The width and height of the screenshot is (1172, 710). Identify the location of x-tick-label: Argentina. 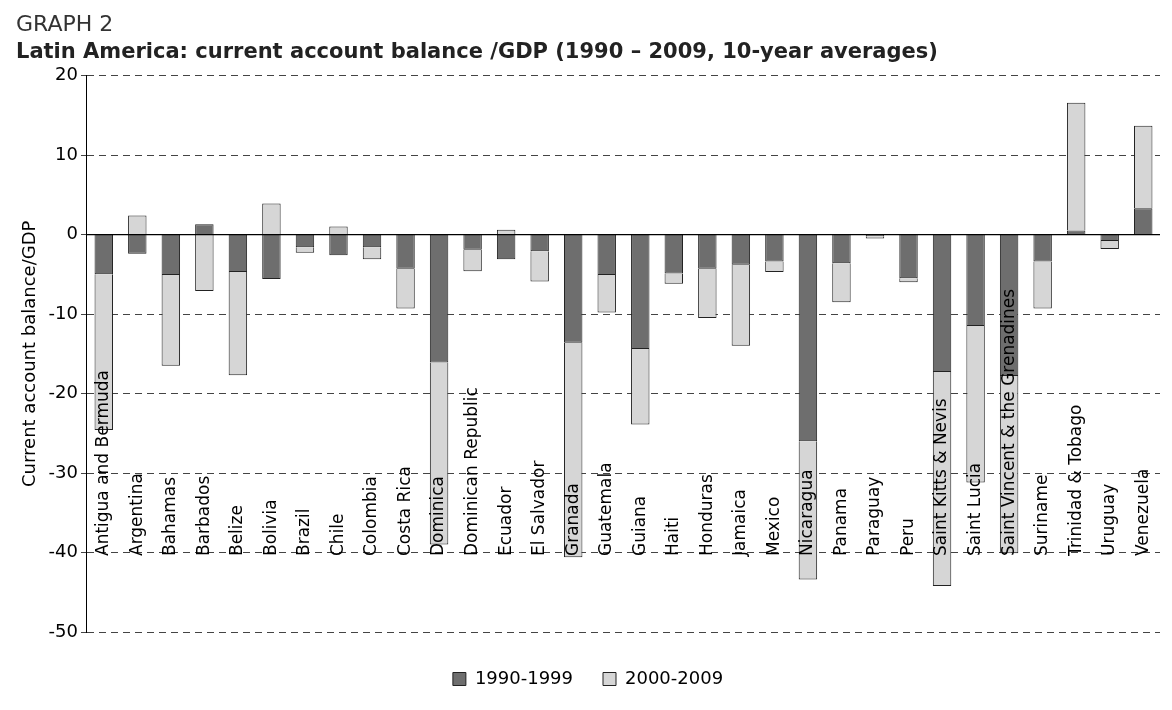
(135, 514).